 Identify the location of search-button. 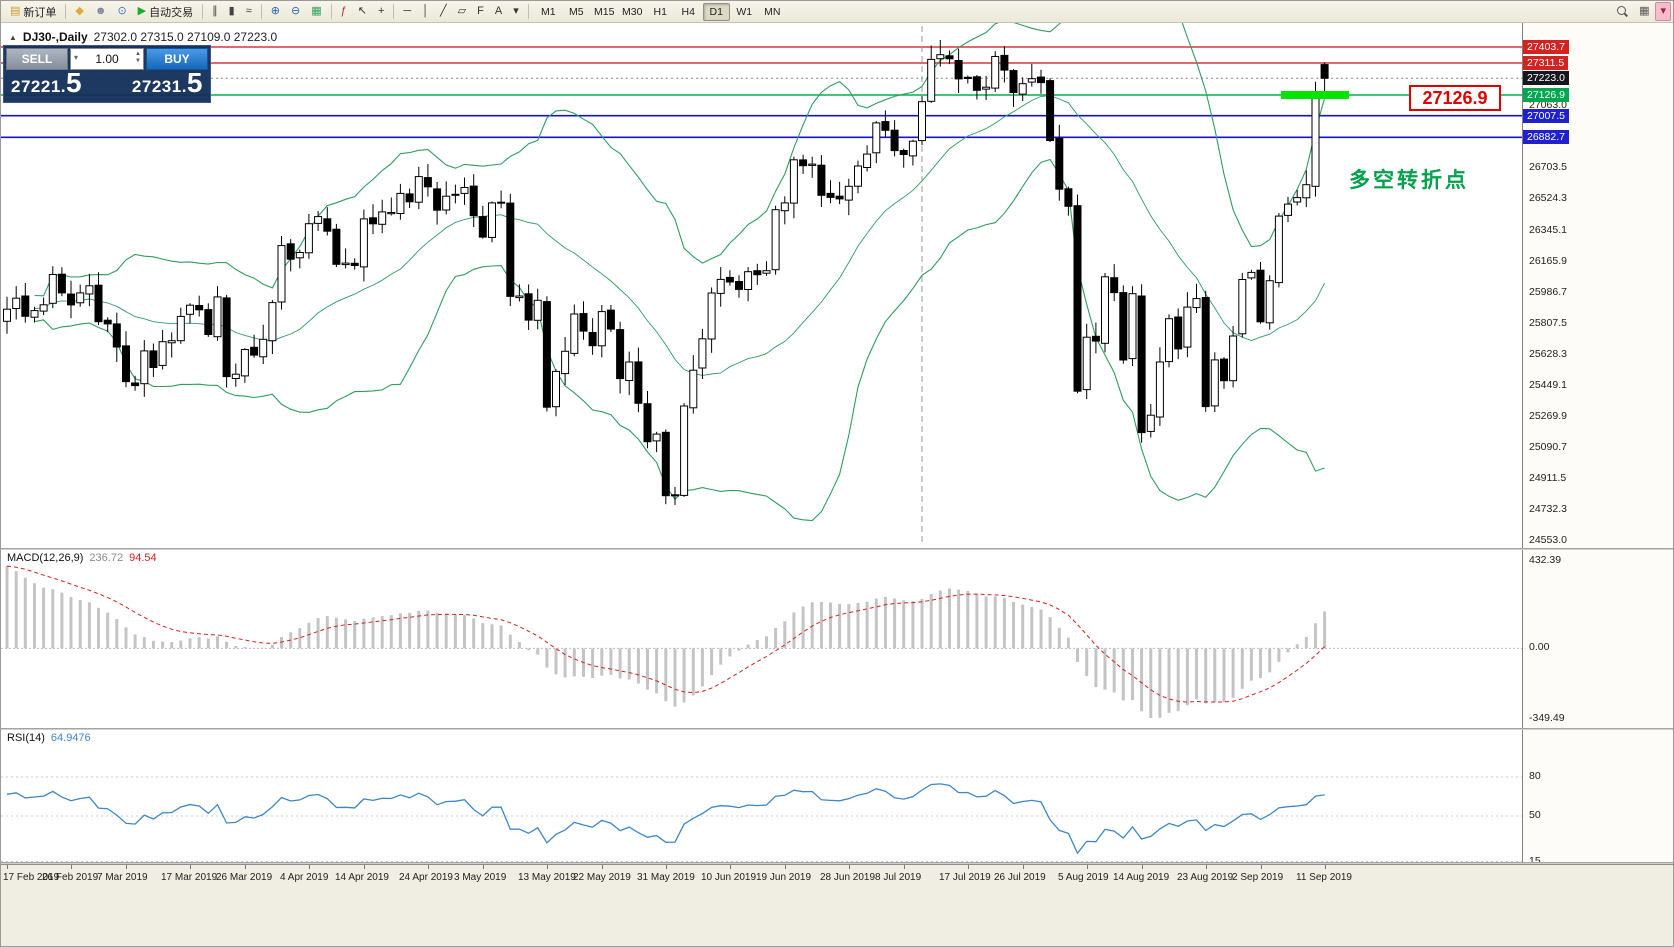
(1622, 11).